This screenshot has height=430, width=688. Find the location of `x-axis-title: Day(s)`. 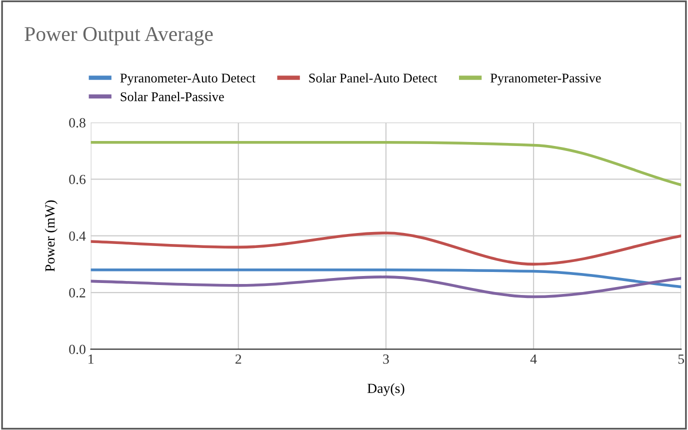

x-axis-title: Day(s) is located at coordinates (385, 389).